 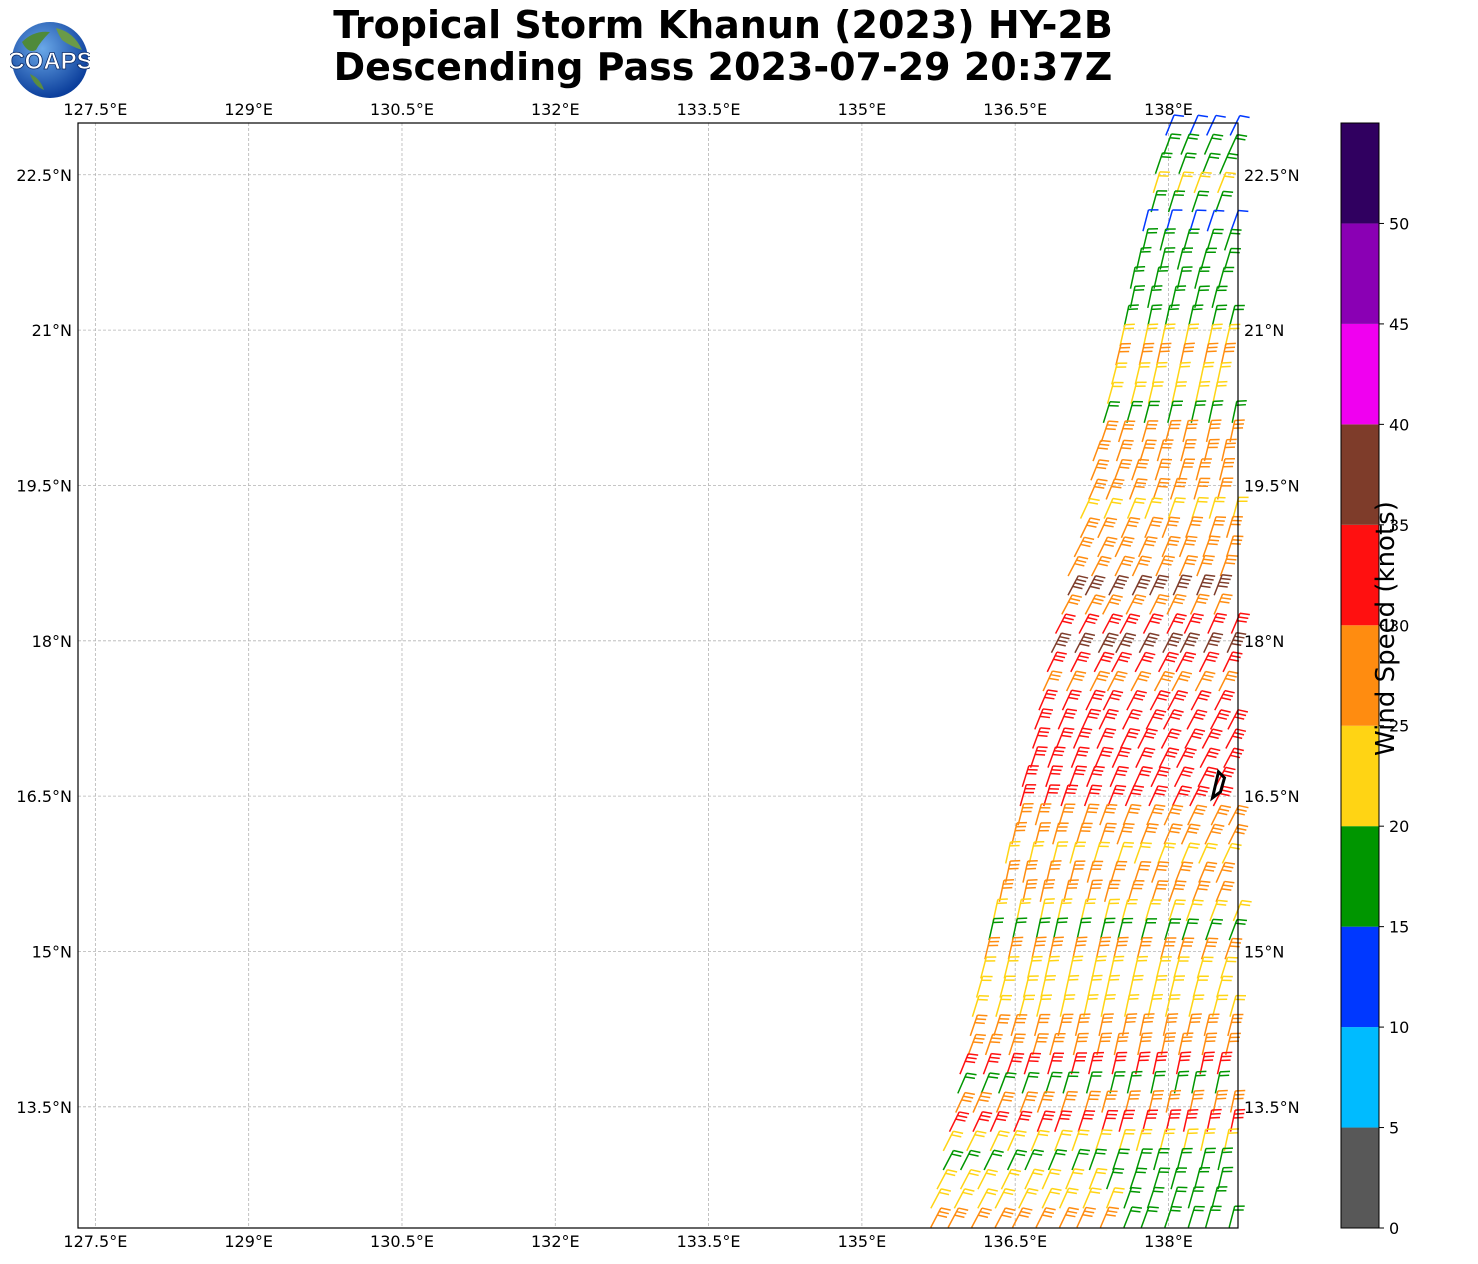 I want to click on logo-text: COAPS, so click(x=50, y=61).